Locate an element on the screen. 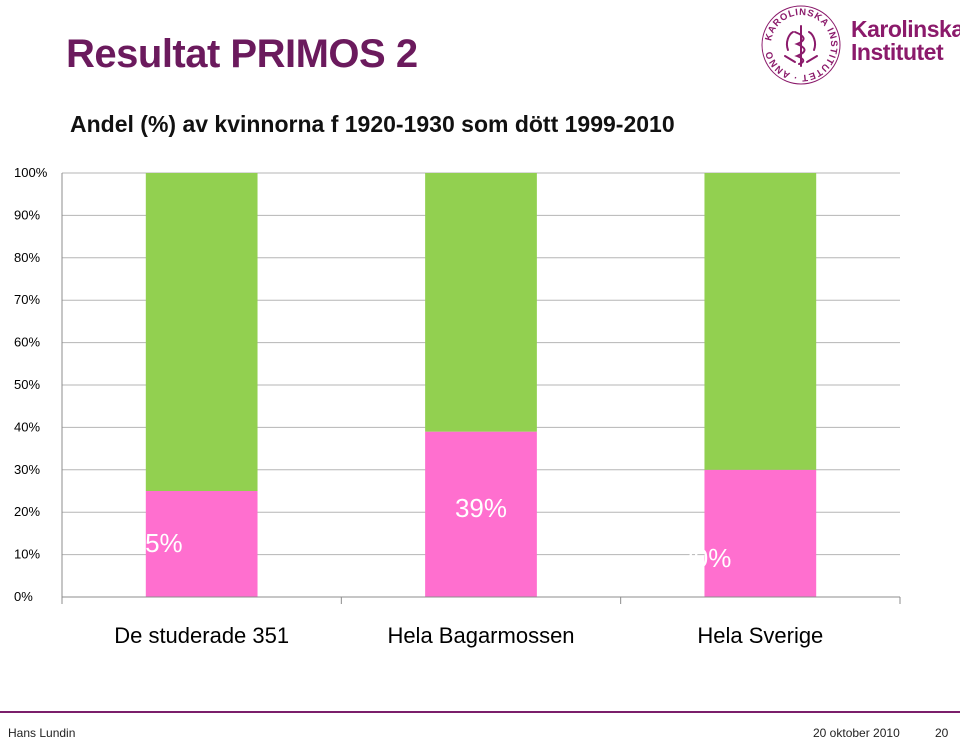 Image resolution: width=960 pixels, height=740 pixels. y-tick-label: 90% is located at coordinates (27, 214).